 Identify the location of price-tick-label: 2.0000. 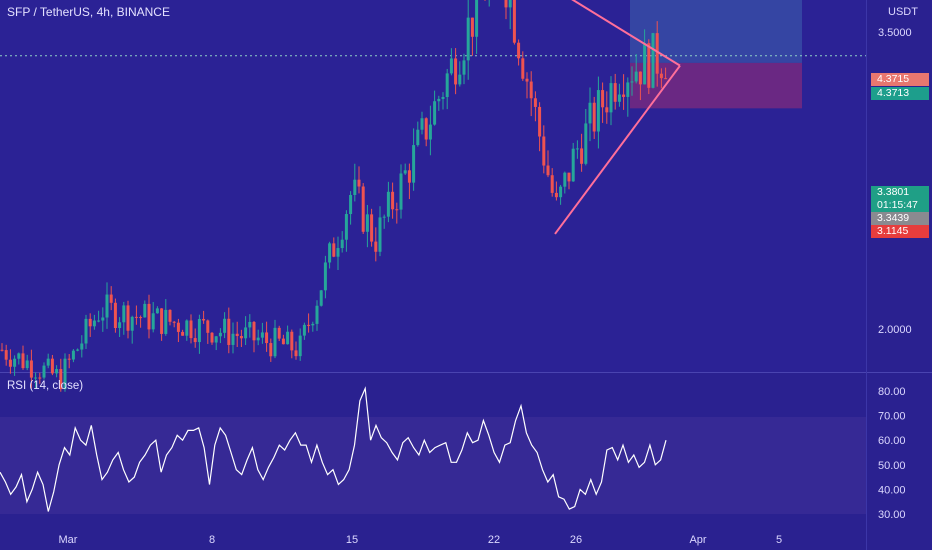
(895, 330).